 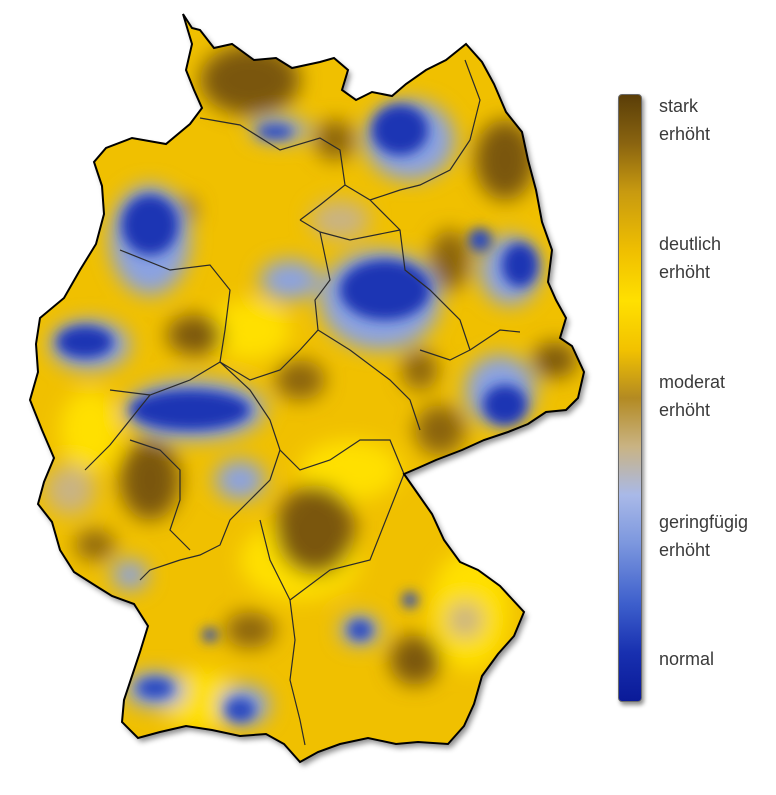 I want to click on legend-label-stark: stark erhöht, so click(x=685, y=120).